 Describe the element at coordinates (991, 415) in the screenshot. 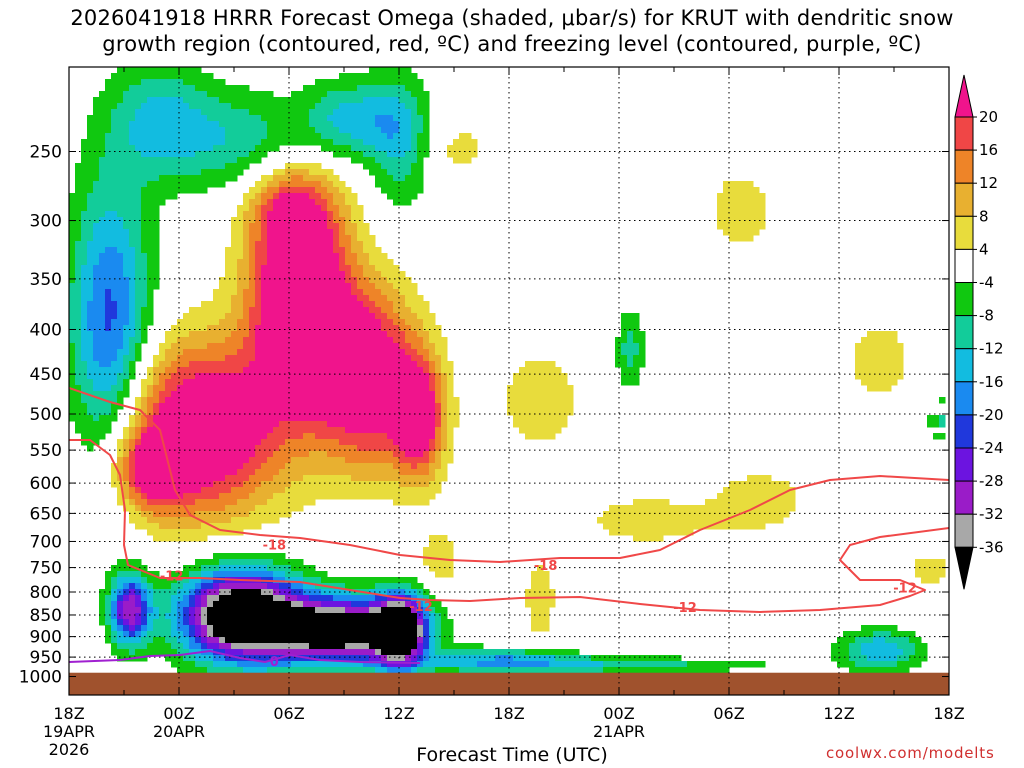

I see `colorbar-label: -20` at that location.